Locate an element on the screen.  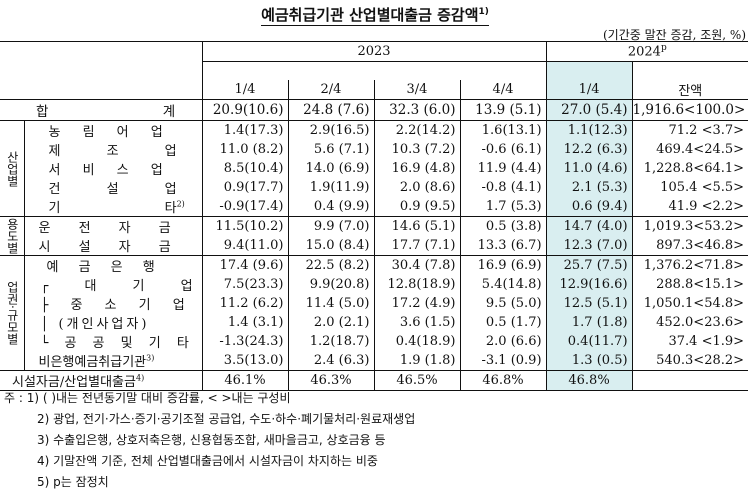
title-footnote: 1) is located at coordinates (484, 12).